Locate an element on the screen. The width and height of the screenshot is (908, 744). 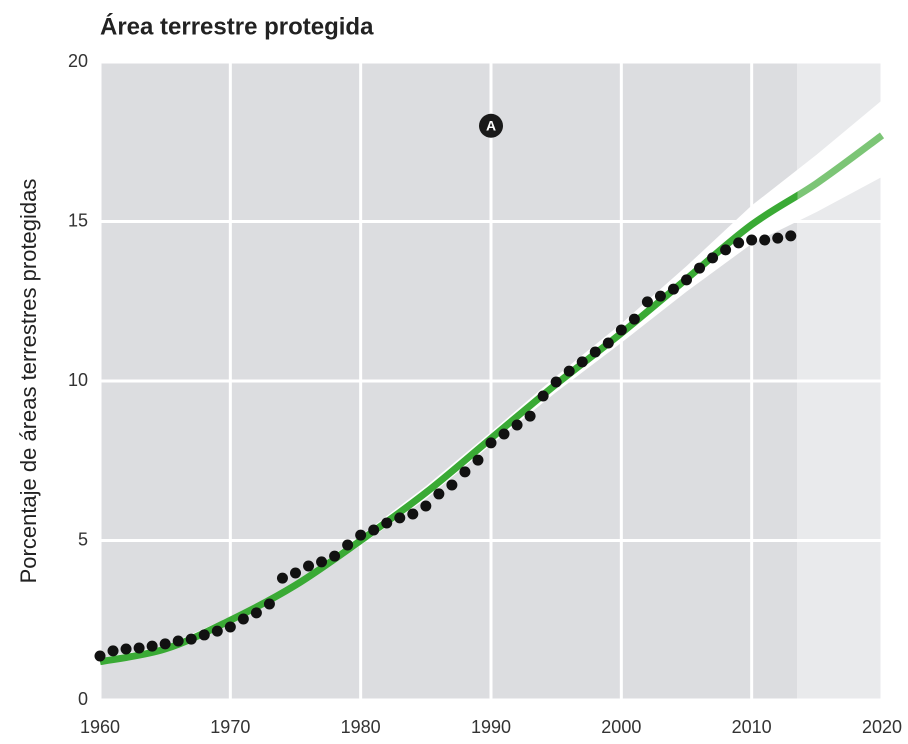
y-tick-label: 5 is located at coordinates (83, 539).